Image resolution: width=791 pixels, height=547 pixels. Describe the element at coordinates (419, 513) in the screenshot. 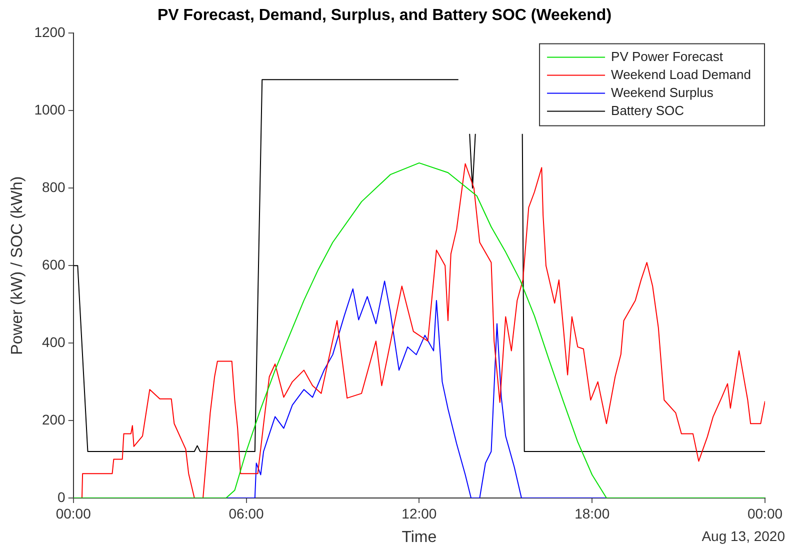

I see `x-tick-label: 12:00` at that location.